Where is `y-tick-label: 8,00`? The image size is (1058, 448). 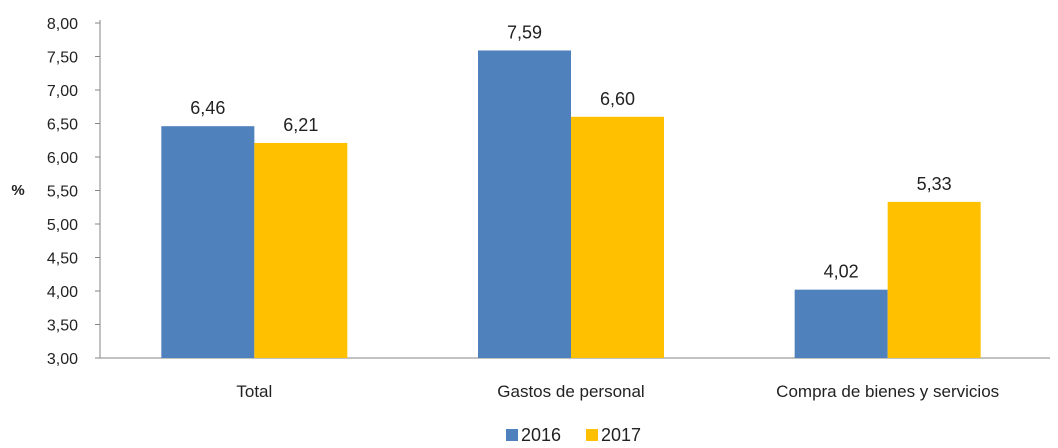
y-tick-label: 8,00 is located at coordinates (62, 24).